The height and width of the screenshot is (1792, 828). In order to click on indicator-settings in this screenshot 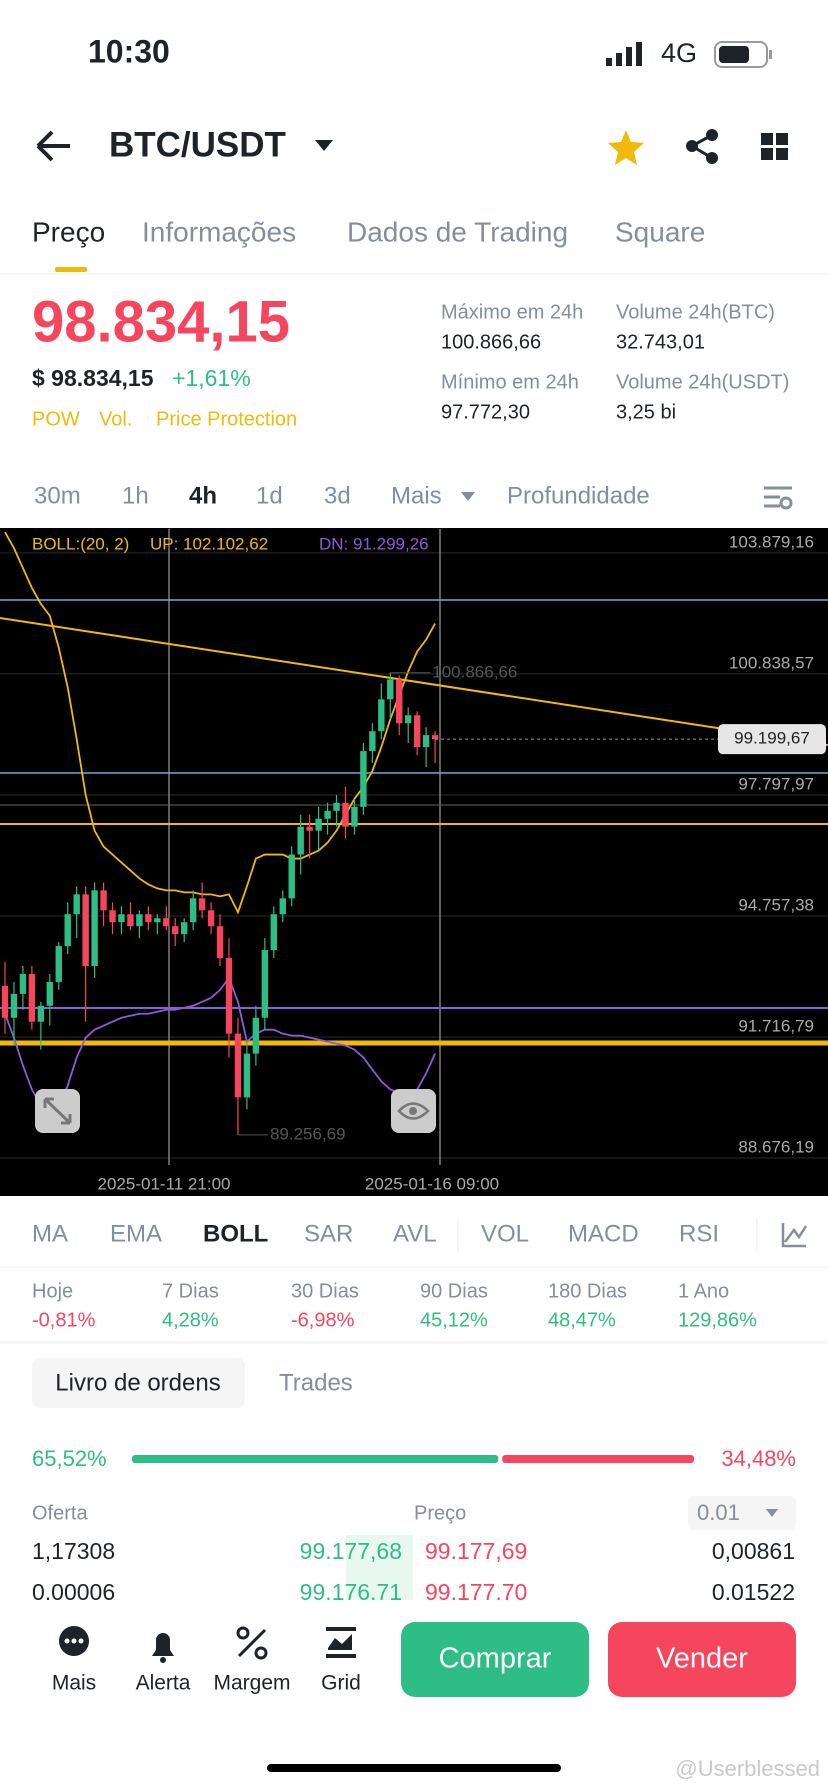, I will do `click(794, 1235)`.